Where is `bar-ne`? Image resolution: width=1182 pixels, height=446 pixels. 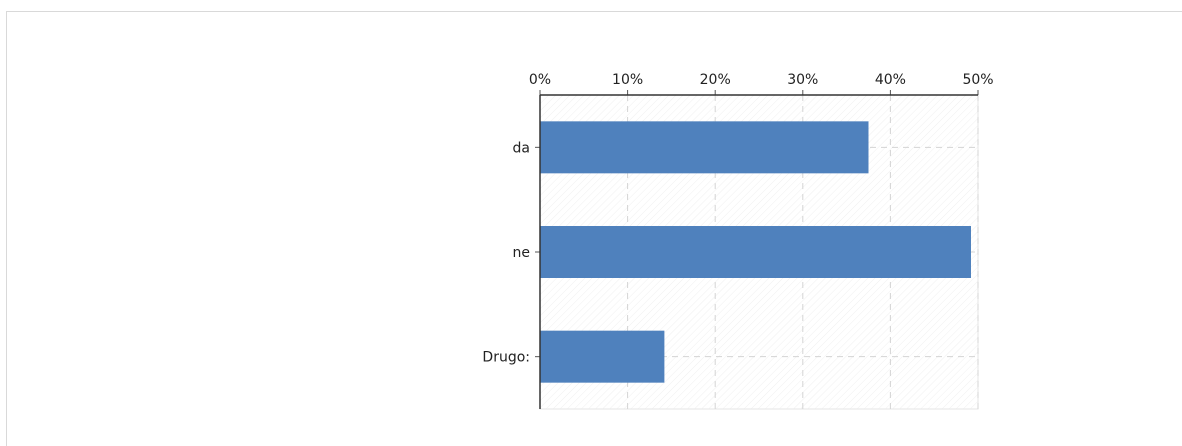 bar-ne is located at coordinates (755, 252).